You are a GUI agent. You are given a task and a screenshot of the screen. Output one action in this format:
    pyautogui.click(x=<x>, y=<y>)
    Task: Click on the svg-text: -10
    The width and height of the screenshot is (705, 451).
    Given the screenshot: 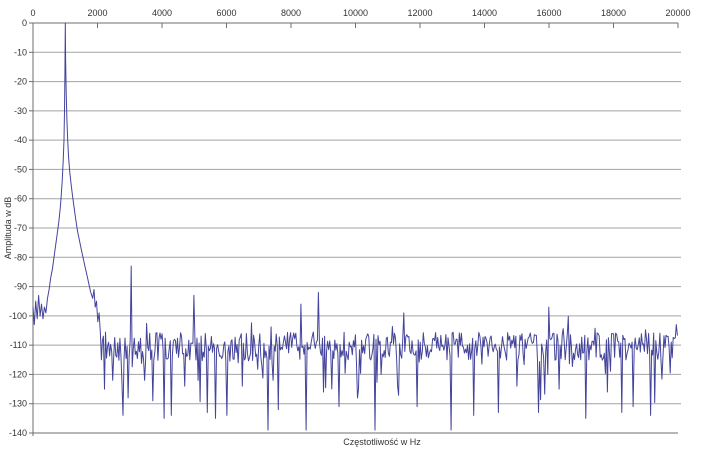 What is the action you would take?
    pyautogui.click(x=20, y=52)
    